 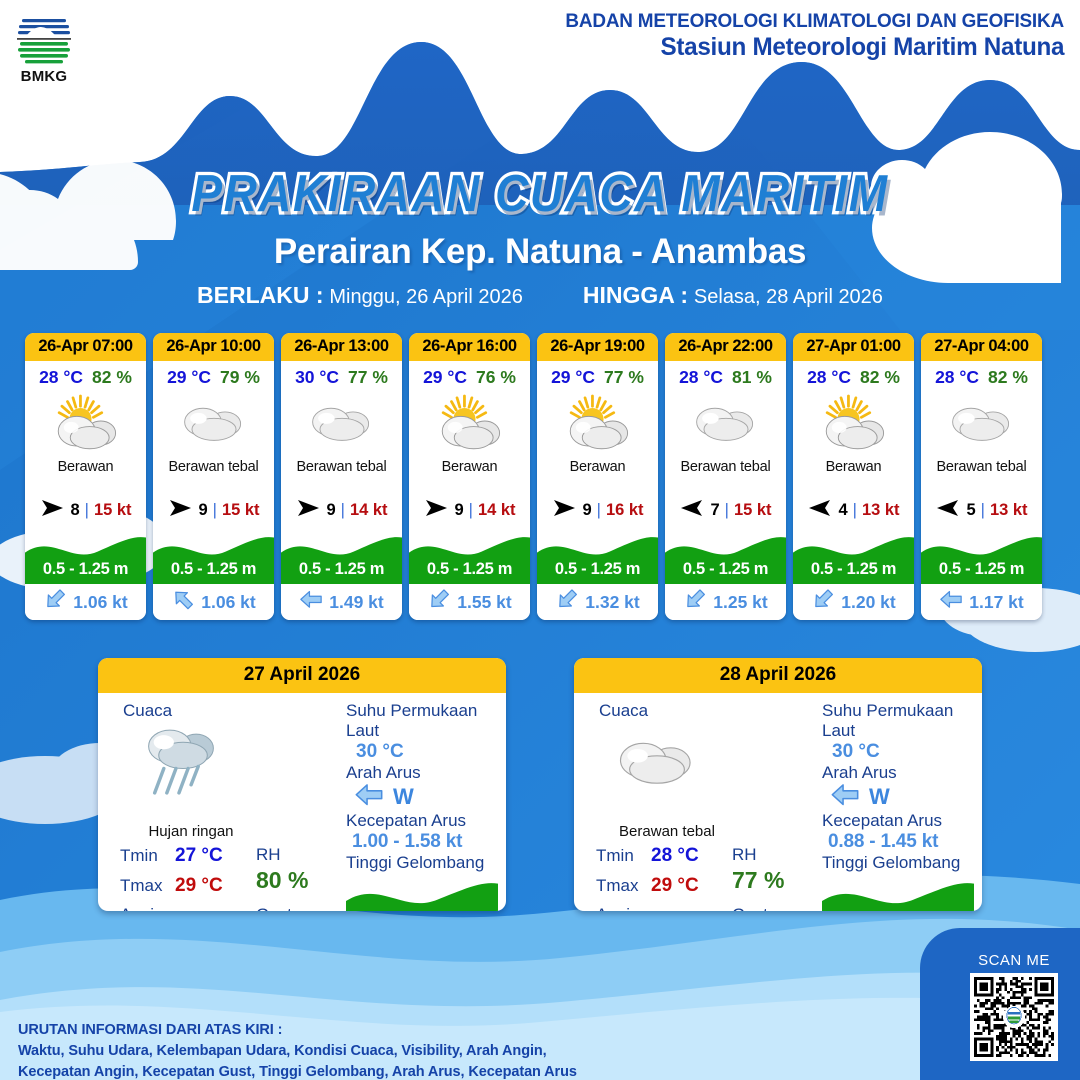 I want to click on valid-from: BERLAKU : Minggu, 26 April 2026, so click(x=360, y=295).